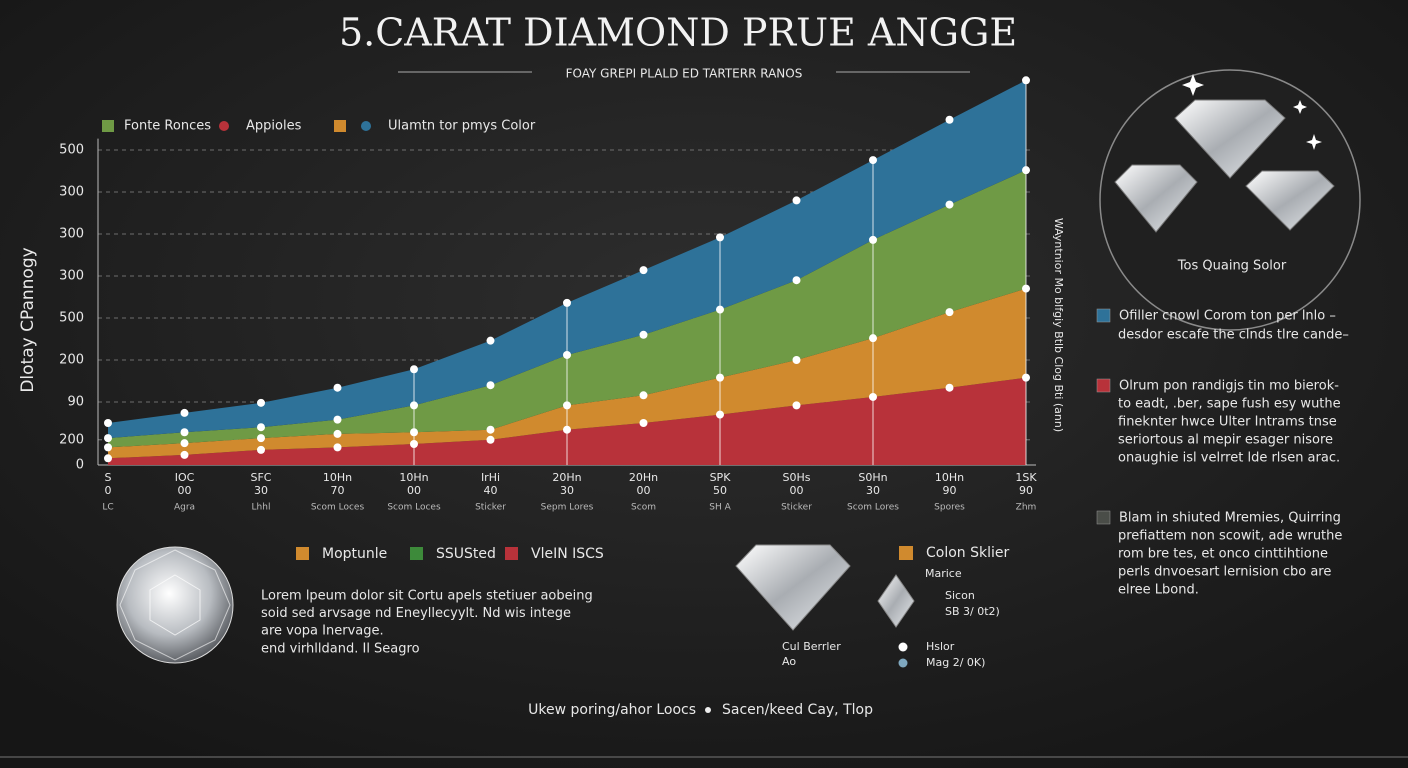 This screenshot has height=768, width=1408. What do you see at coordinates (491, 490) in the screenshot?
I see `x-tick-label: 40` at bounding box center [491, 490].